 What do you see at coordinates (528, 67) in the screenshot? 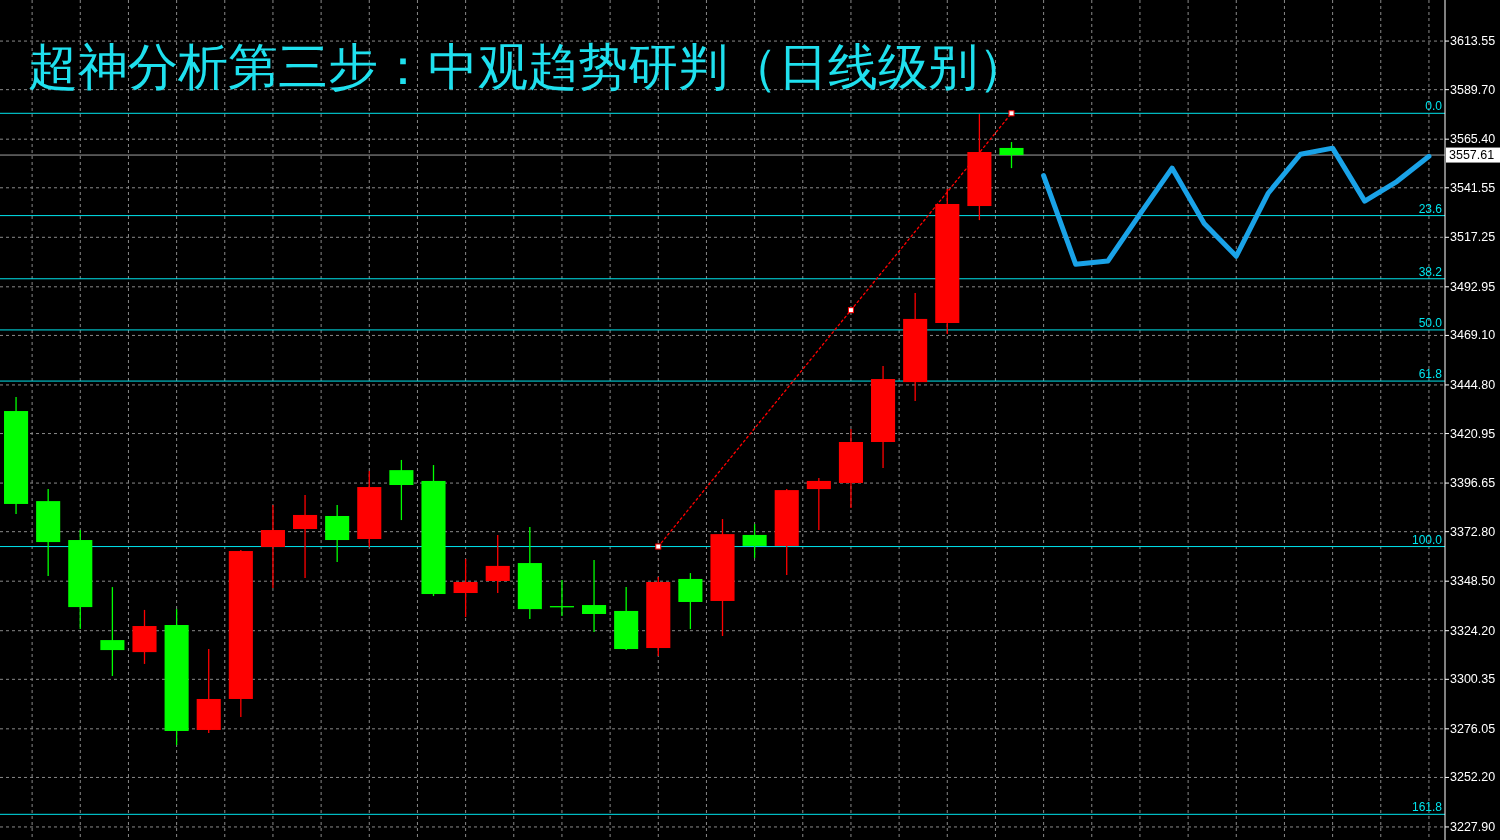
I see `text: 超神分析第三步：中观趋势研判（日线级别）` at bounding box center [528, 67].